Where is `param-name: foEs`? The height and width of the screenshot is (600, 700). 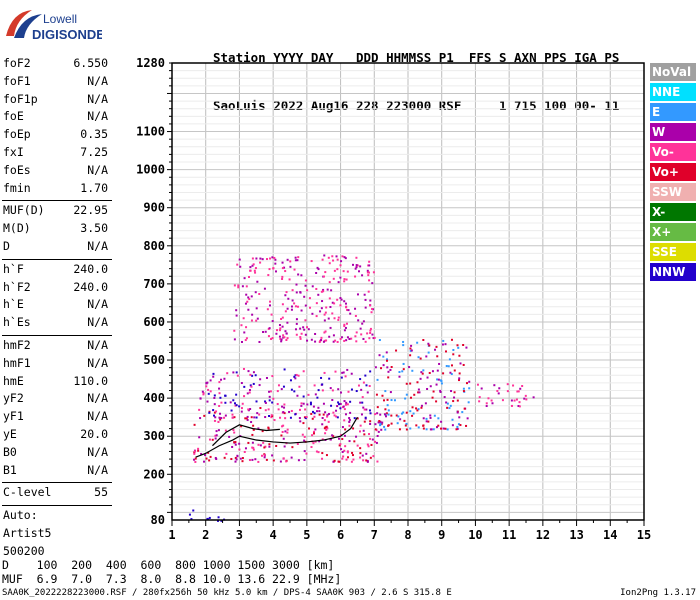 param-name: foEs is located at coordinates (17, 169).